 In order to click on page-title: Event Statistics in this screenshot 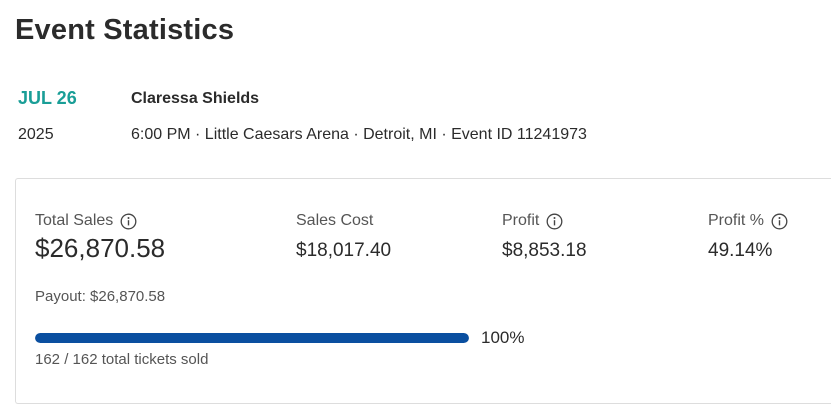, I will do `click(125, 30)`.